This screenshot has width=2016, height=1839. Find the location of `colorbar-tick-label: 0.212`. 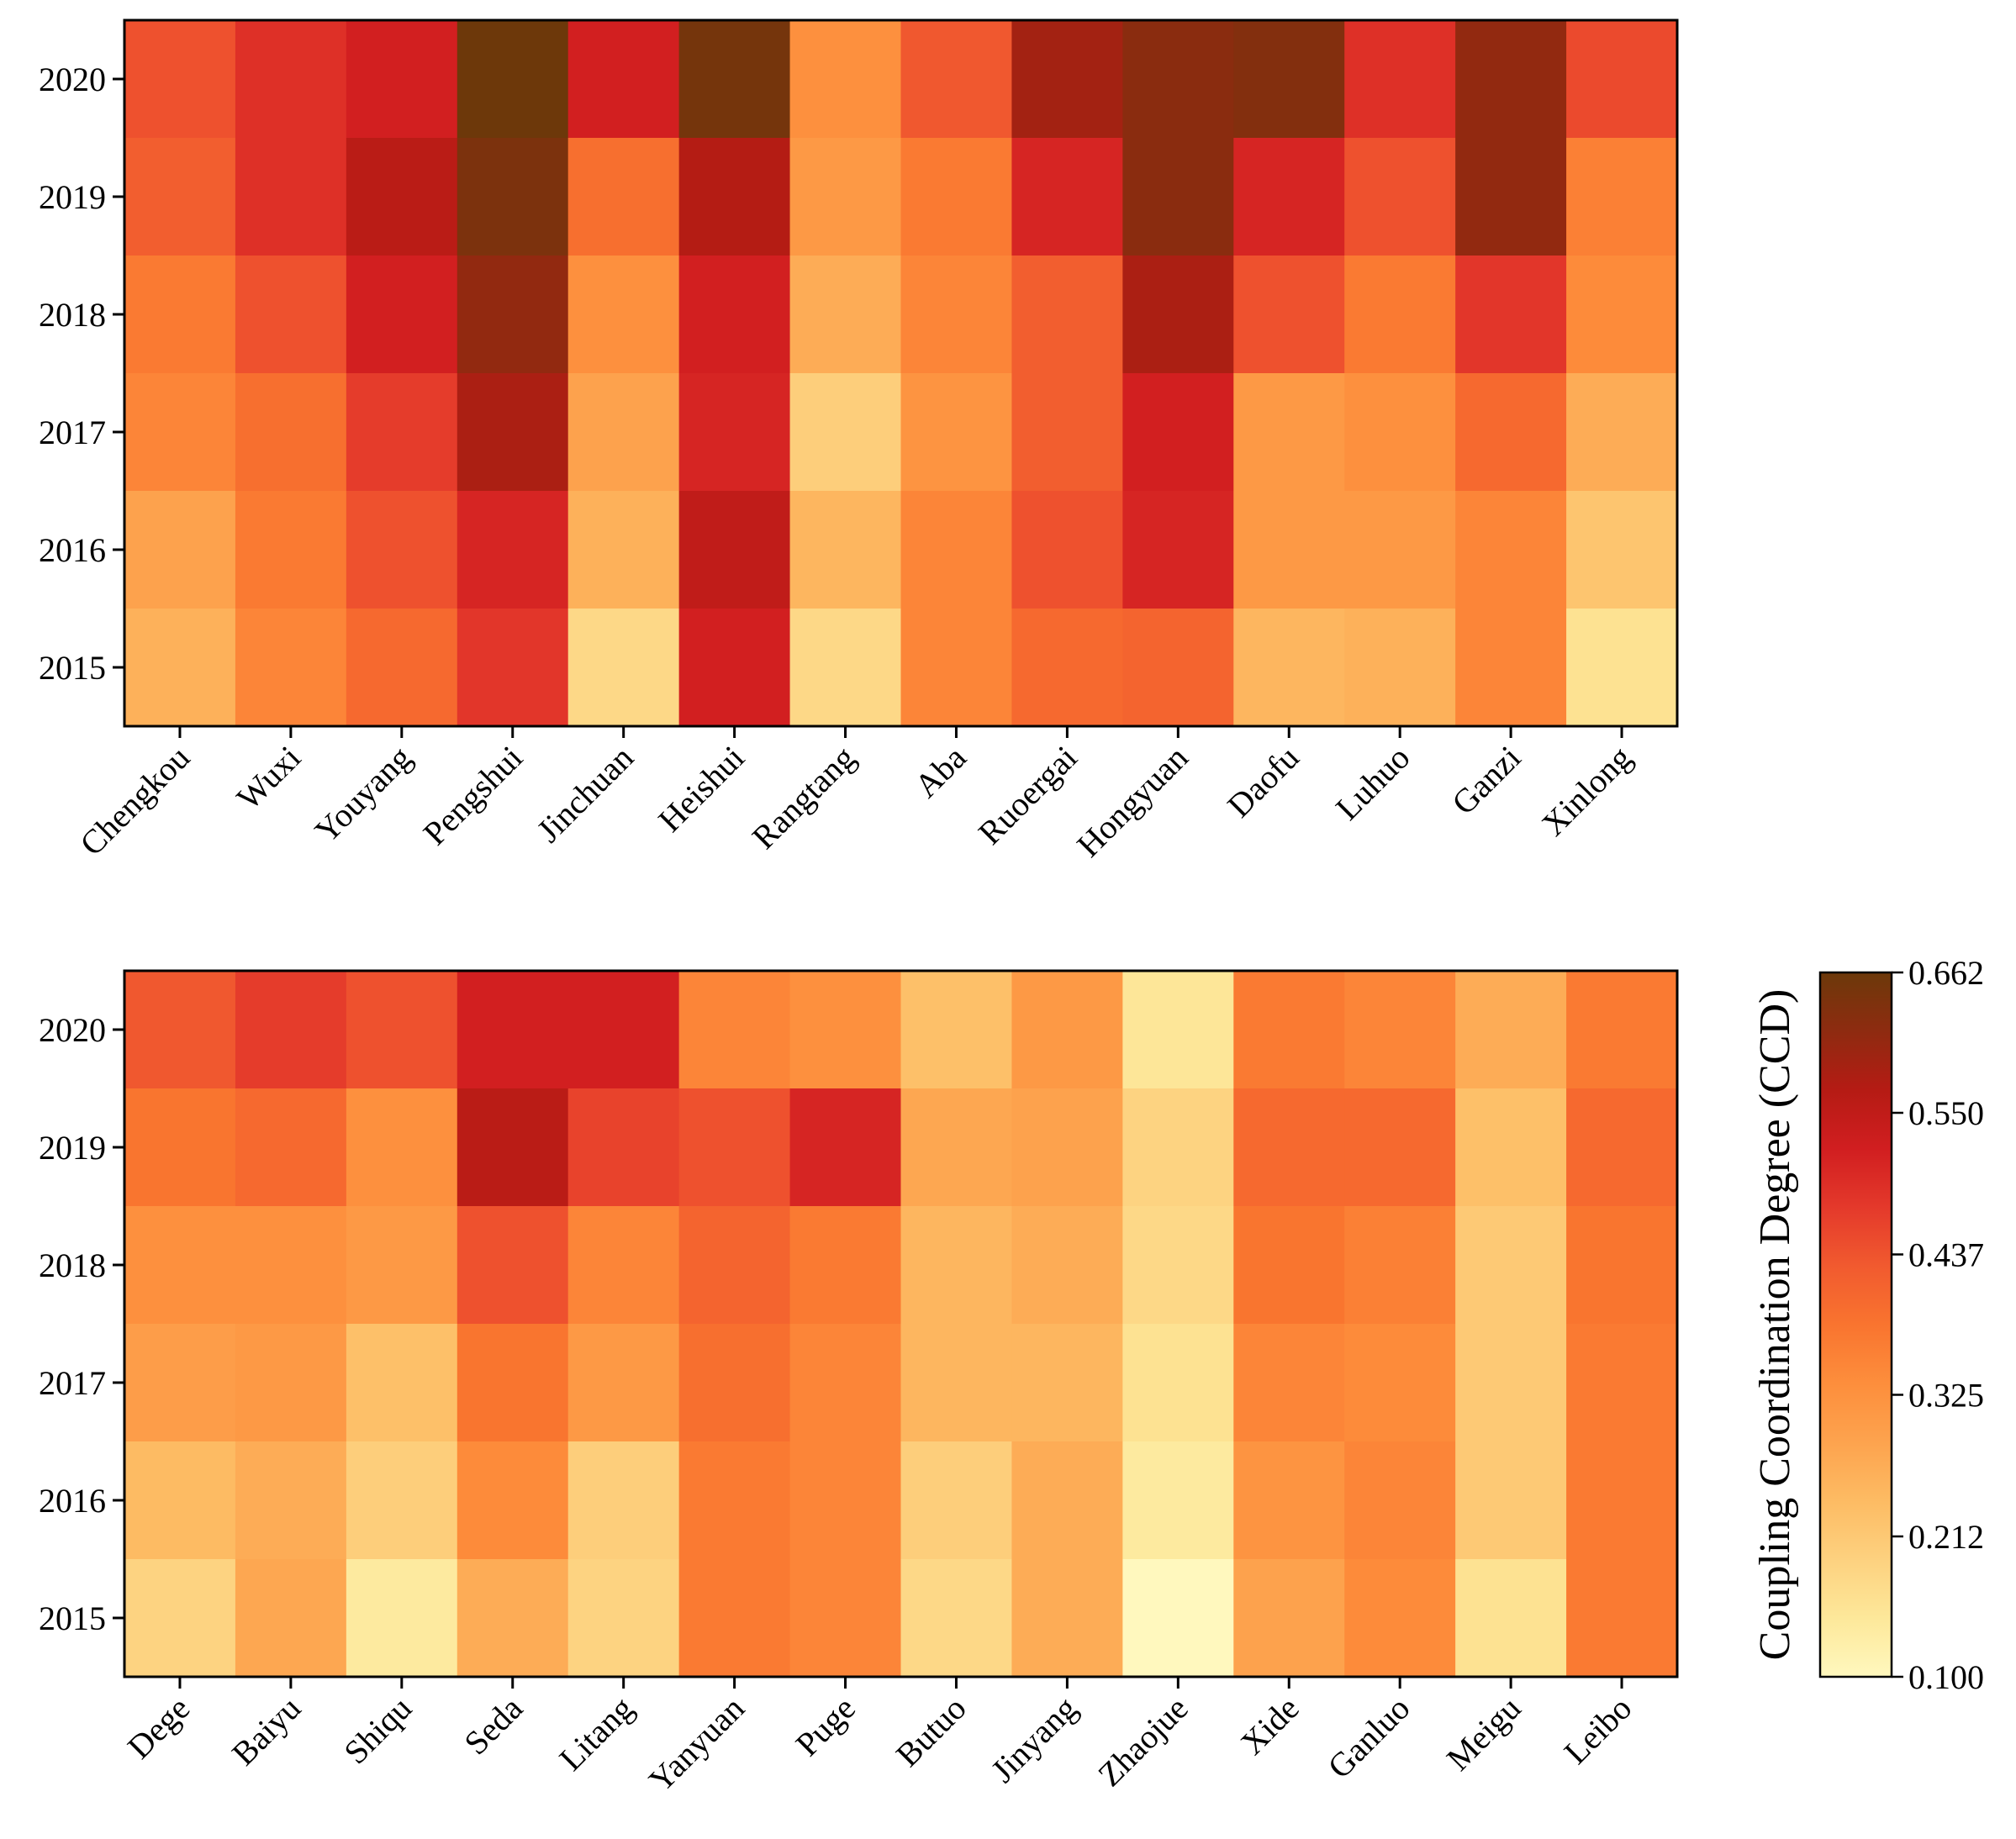

colorbar-tick-label: 0.212 is located at coordinates (1946, 1537).